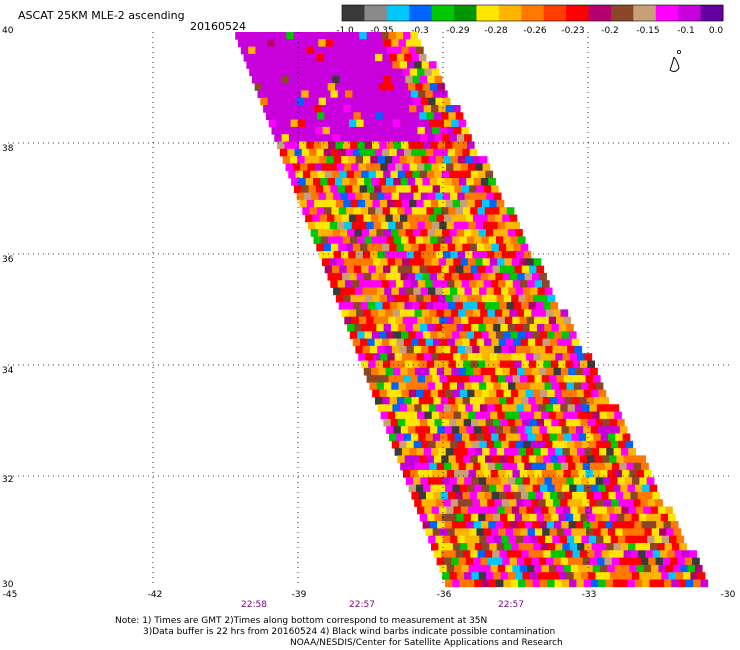 This screenshot has width=740, height=650. I want to click on lat-label: 38, so click(8, 149).